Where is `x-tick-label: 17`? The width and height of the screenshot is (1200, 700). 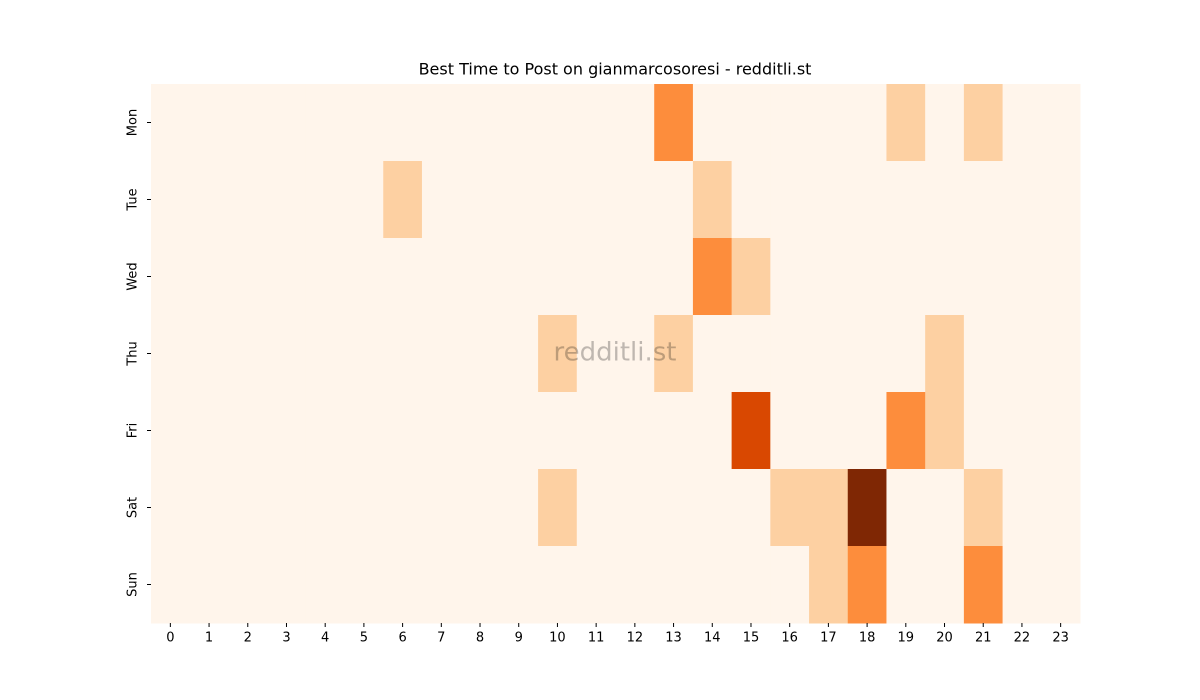
x-tick-label: 17 is located at coordinates (828, 638).